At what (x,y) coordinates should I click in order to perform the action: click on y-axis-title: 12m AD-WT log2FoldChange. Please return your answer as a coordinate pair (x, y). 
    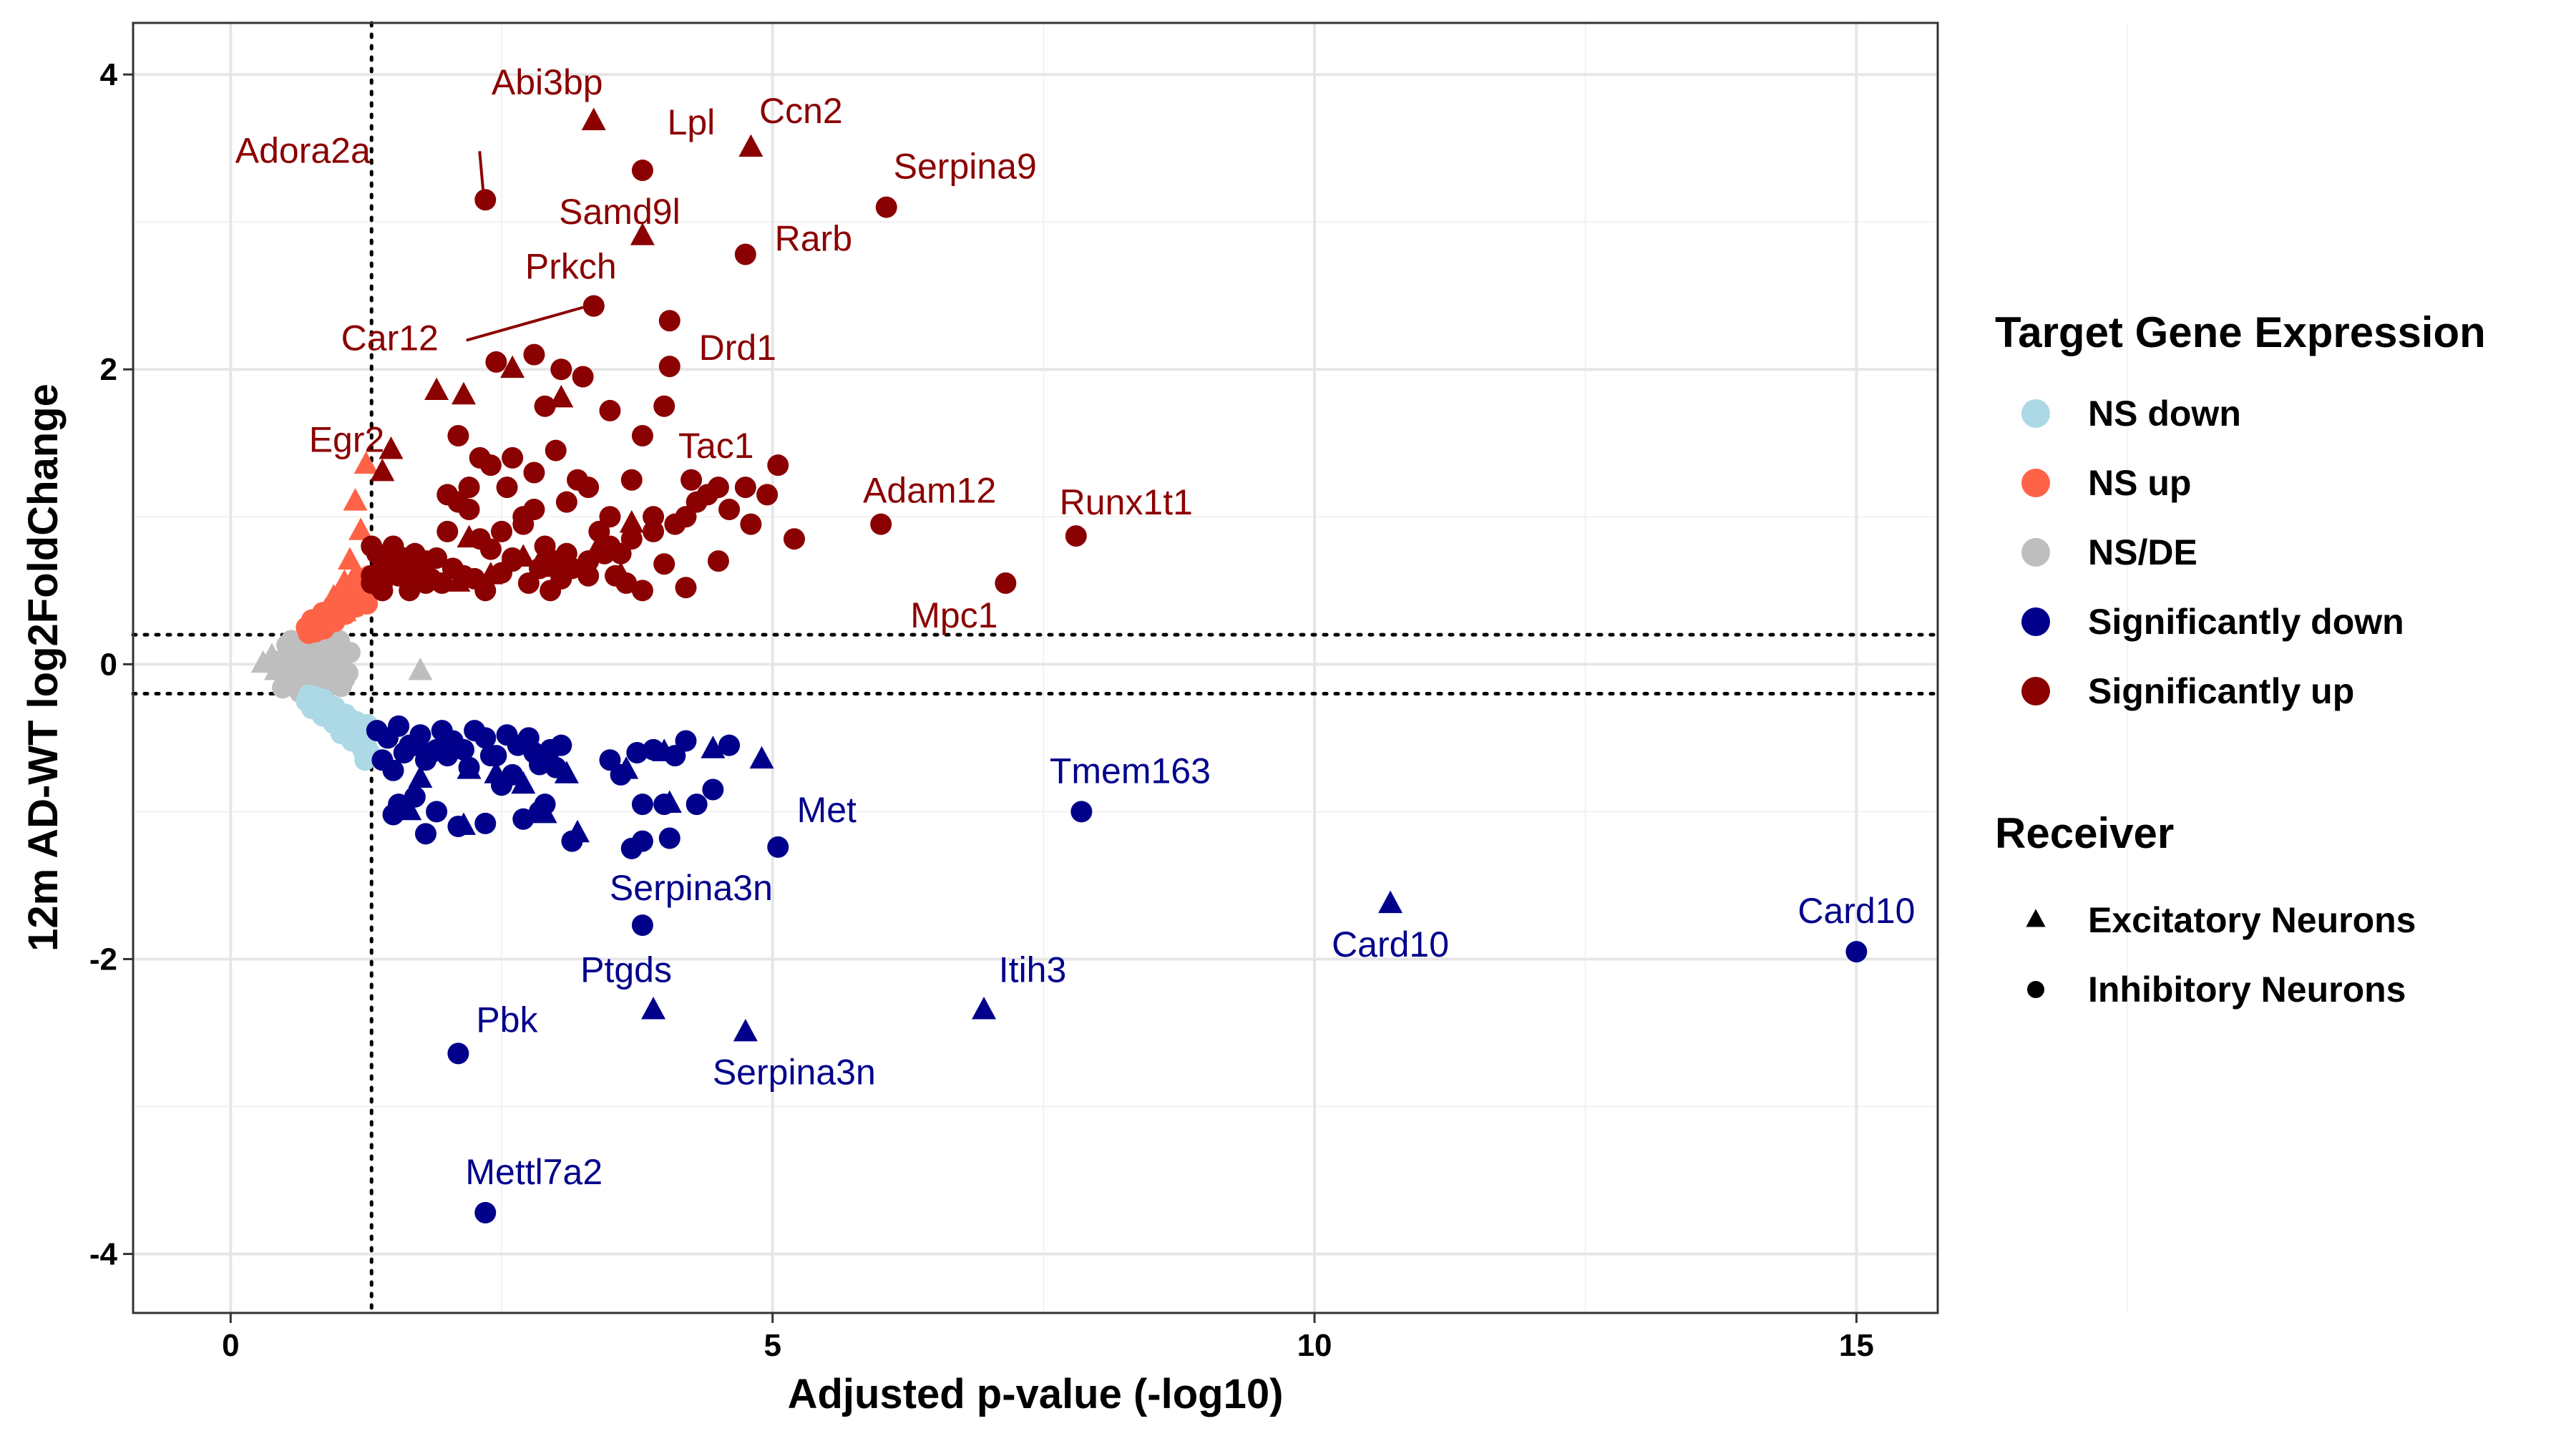
    Looking at the image, I should click on (43, 668).